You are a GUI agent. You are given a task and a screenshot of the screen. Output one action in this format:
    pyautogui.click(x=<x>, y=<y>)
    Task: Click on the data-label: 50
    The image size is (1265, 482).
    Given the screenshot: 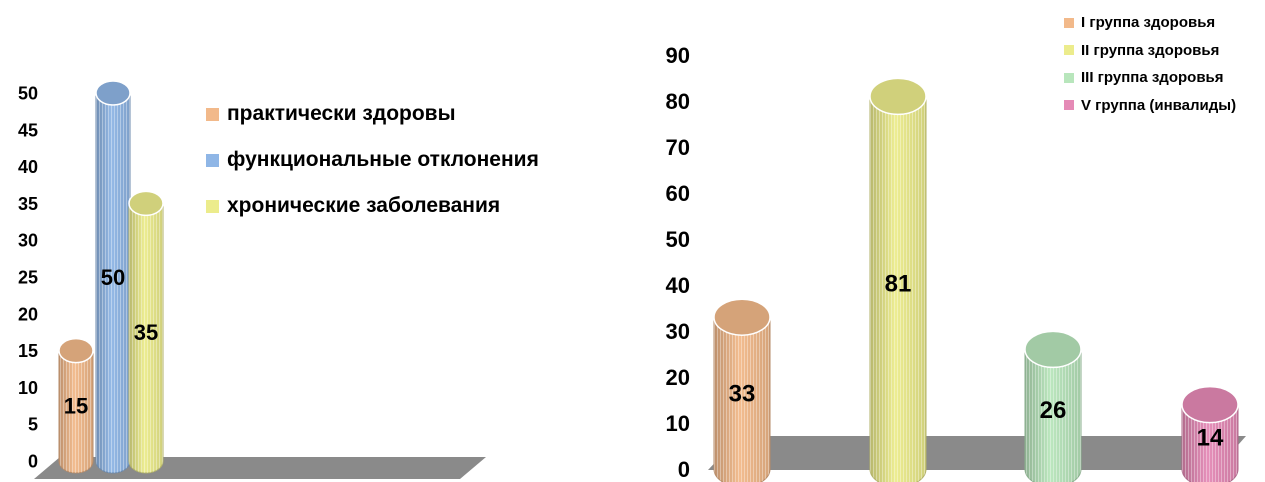 What is the action you would take?
    pyautogui.click(x=113, y=277)
    